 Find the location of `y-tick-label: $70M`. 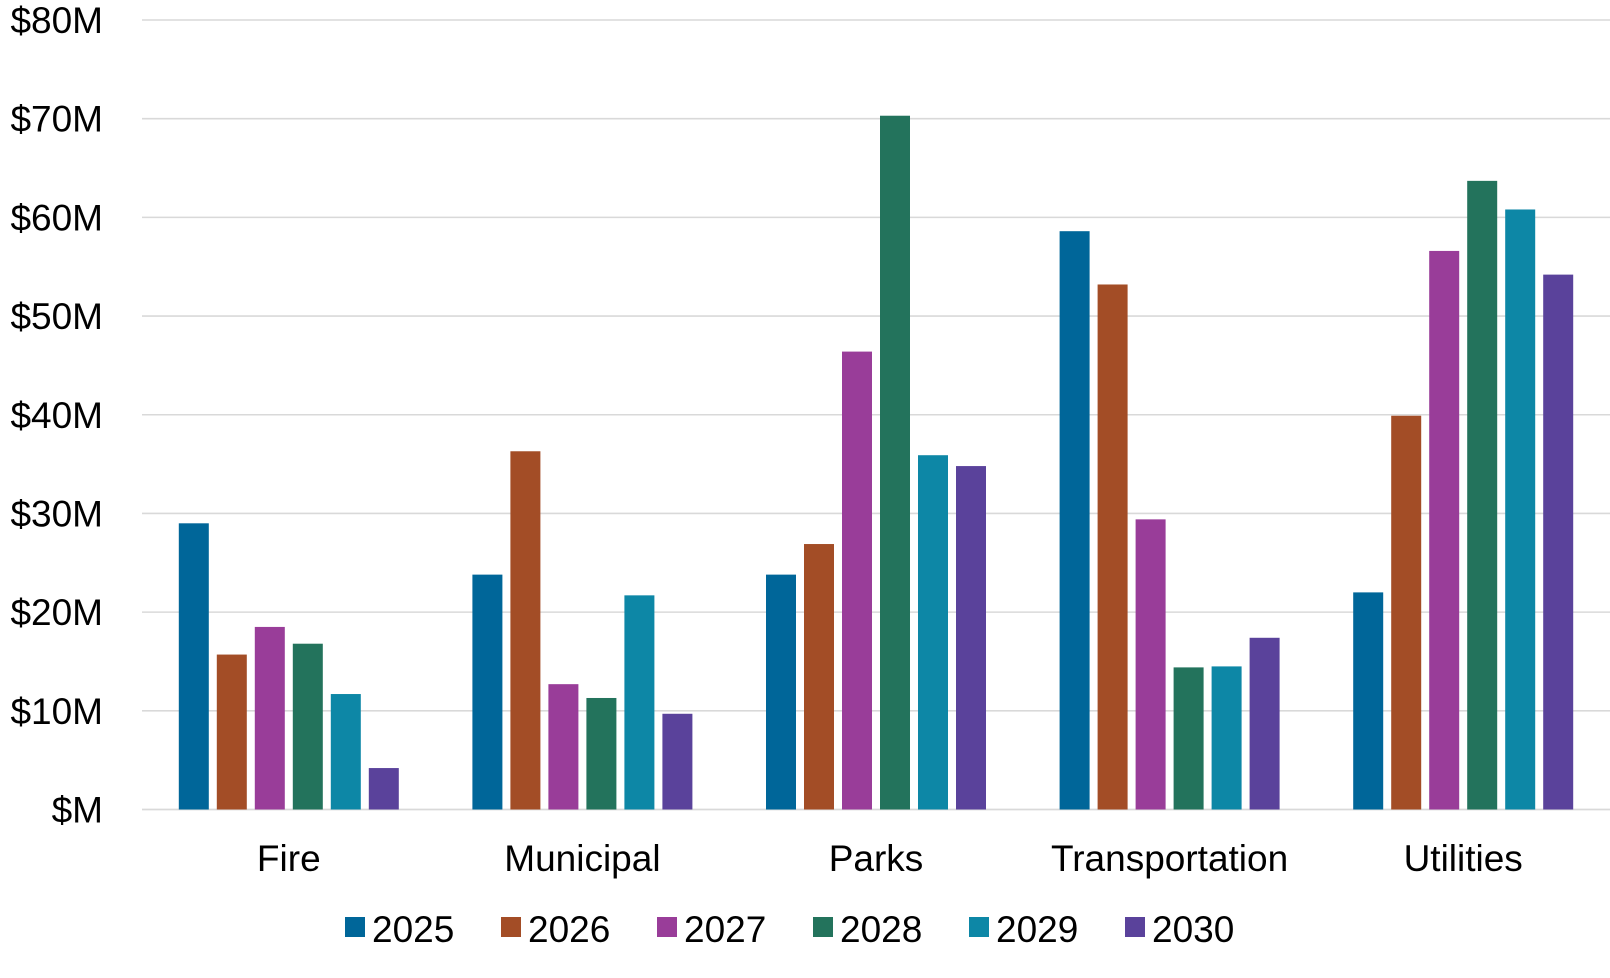

y-tick-label: $70M is located at coordinates (56, 119).